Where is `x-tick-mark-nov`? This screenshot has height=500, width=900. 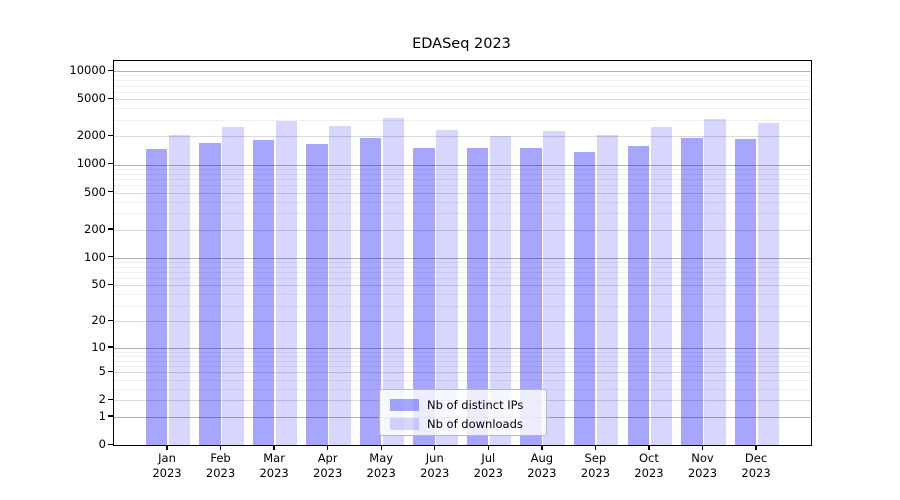 x-tick-mark-nov is located at coordinates (702, 447).